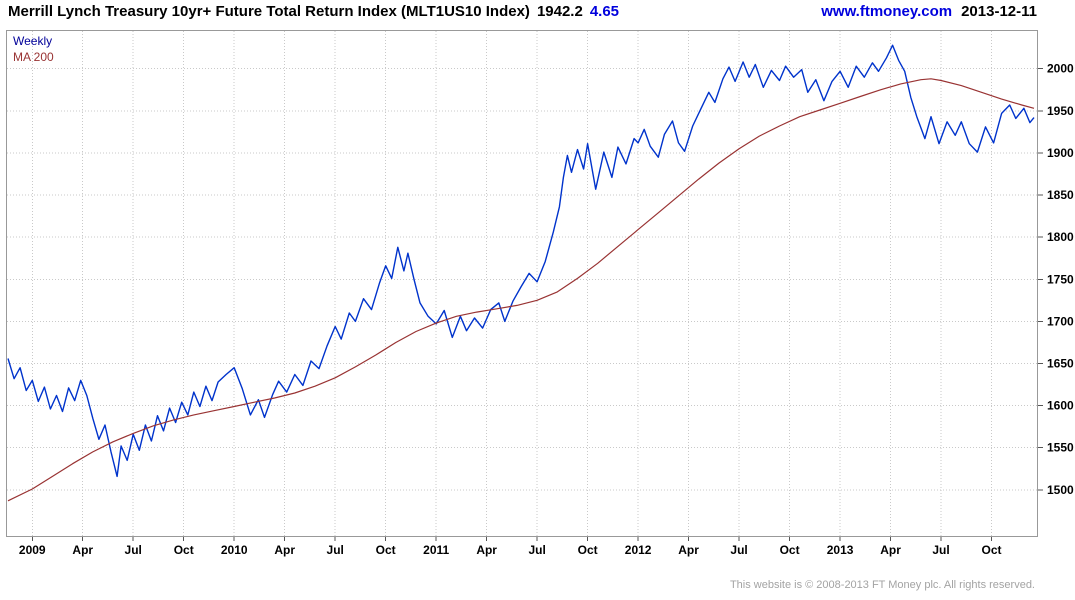 This screenshot has width=1075, height=600. I want to click on y-axis-label: 1800, so click(1060, 237).